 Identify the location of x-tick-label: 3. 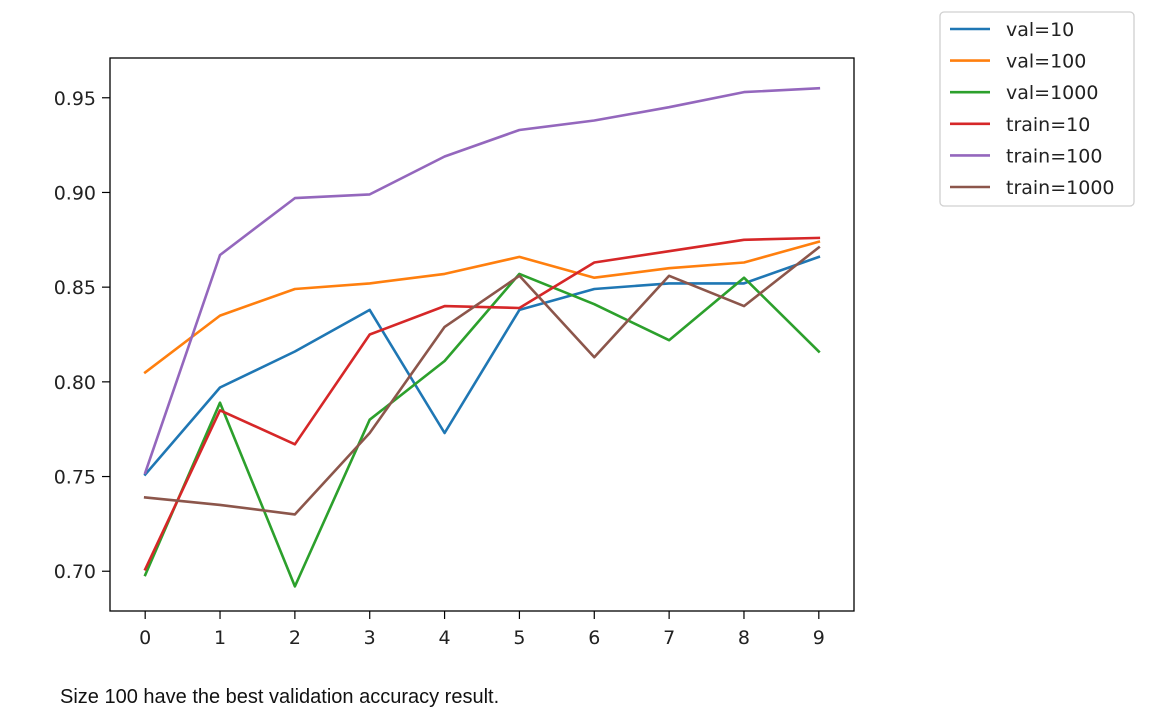
(370, 638).